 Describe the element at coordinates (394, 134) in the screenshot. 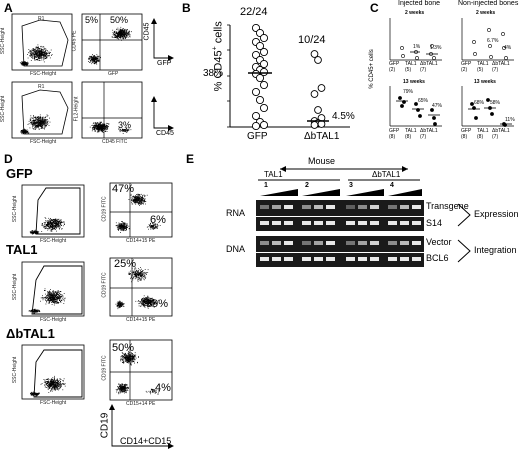

I see `panel-c-bl-x1: GFP (8)` at that location.